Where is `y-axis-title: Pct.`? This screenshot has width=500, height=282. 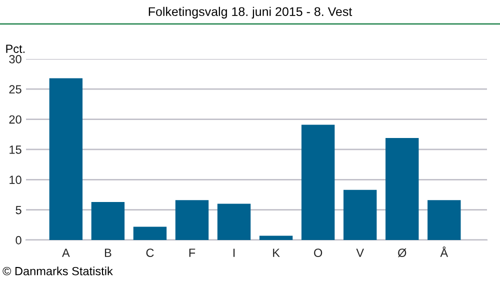 y-axis-title: Pct. is located at coordinates (15, 48).